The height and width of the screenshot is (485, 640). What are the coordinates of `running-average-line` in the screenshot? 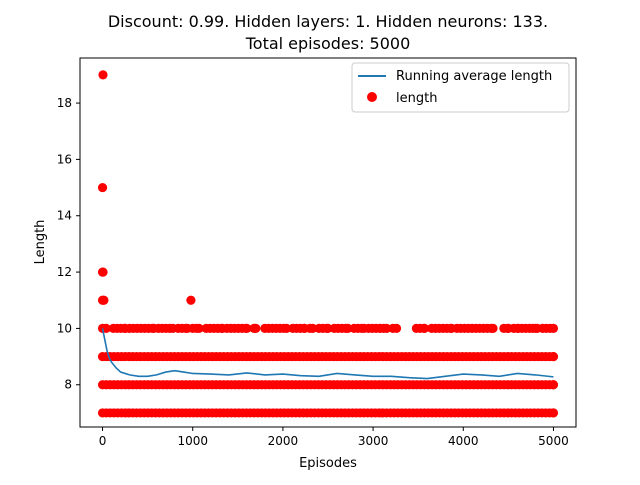 It's located at (327, 354).